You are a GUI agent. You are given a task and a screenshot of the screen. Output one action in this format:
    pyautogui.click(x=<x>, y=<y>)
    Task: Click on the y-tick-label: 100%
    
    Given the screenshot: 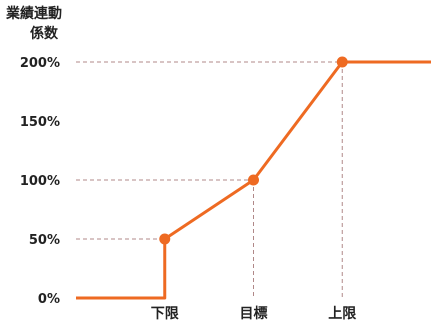 What is the action you would take?
    pyautogui.click(x=40, y=181)
    